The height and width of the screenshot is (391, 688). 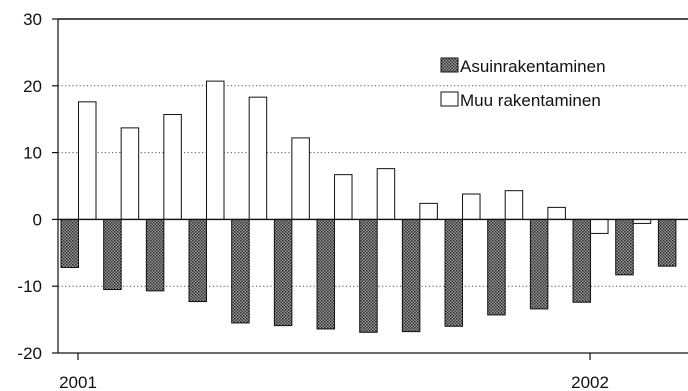 I want to click on legend: Asuinrakentaminen Muu rakentaminen, so click(x=523, y=83).